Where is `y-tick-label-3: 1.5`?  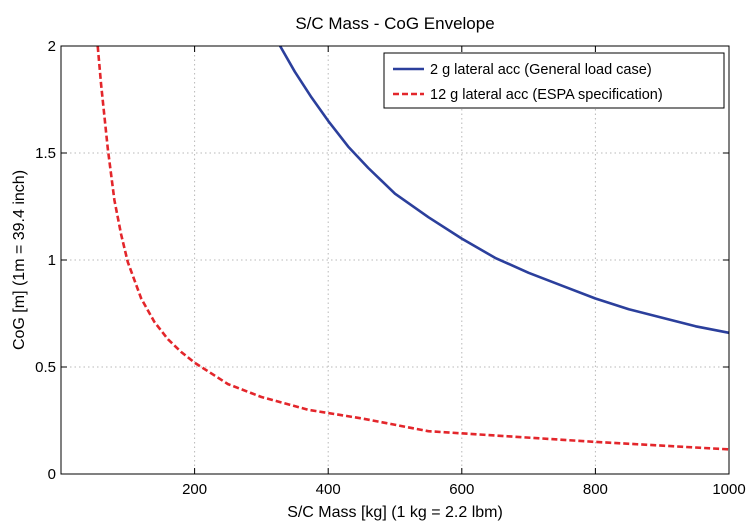
y-tick-label-3: 1.5 is located at coordinates (45, 153).